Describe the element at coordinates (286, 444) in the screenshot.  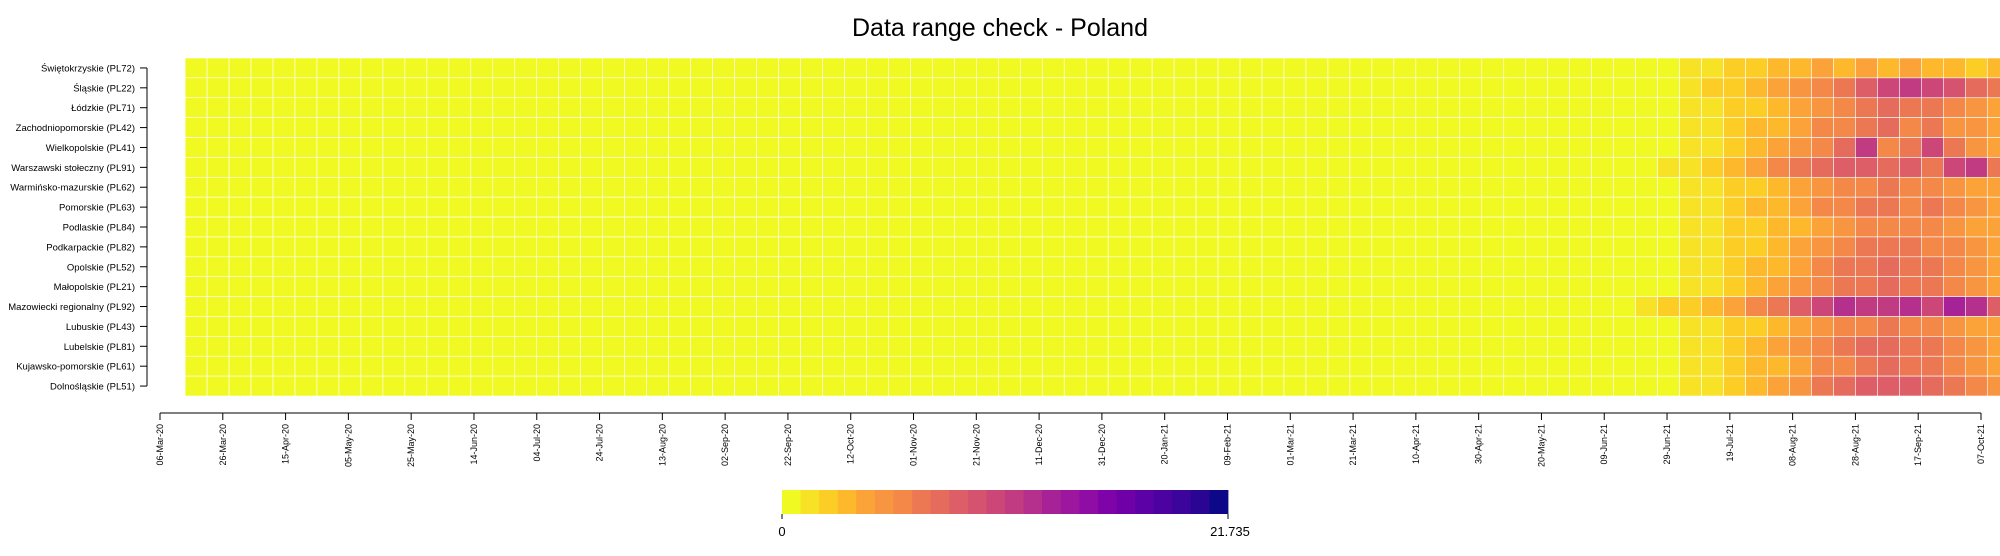
I see `x-tick-label: 15-Apr-20` at that location.